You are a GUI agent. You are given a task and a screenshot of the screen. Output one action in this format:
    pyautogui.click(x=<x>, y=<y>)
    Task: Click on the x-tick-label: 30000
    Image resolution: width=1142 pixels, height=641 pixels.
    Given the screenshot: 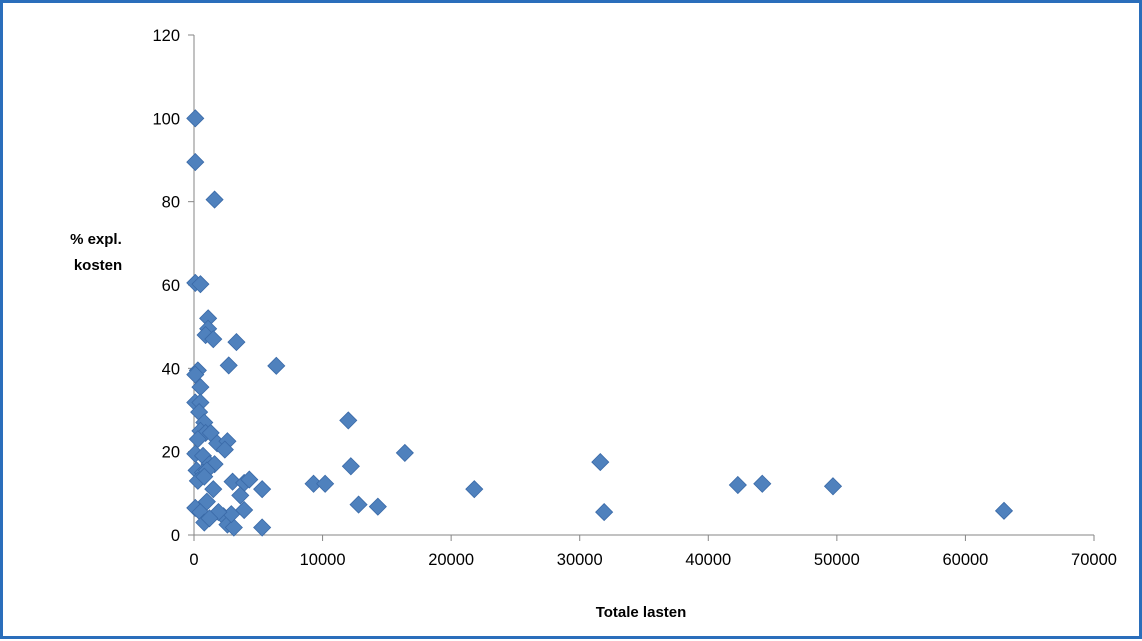 What is the action you would take?
    pyautogui.click(x=580, y=560)
    